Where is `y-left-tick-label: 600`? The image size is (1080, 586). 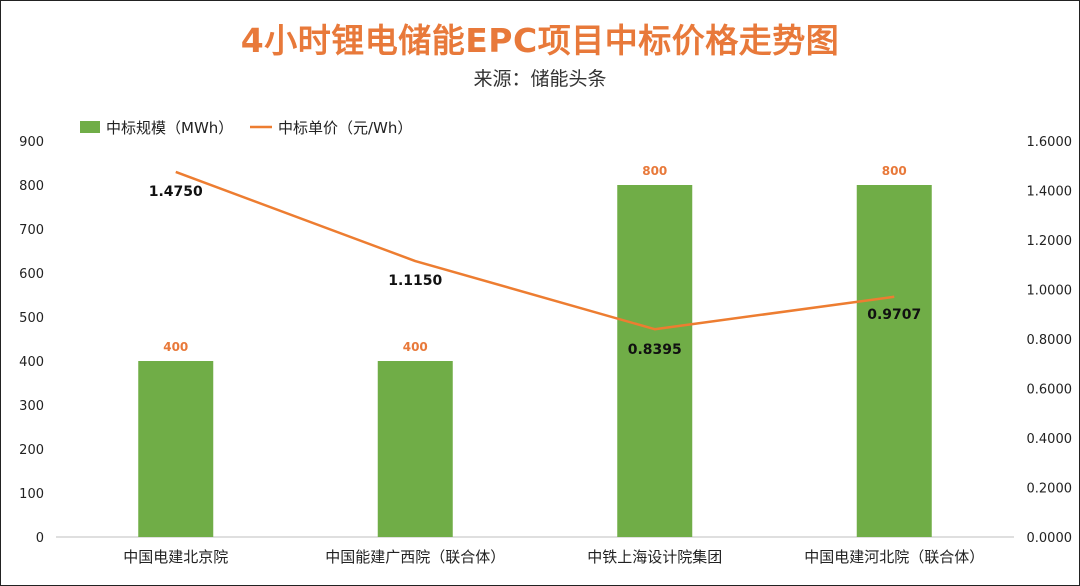
y-left-tick-label: 600 is located at coordinates (31, 274).